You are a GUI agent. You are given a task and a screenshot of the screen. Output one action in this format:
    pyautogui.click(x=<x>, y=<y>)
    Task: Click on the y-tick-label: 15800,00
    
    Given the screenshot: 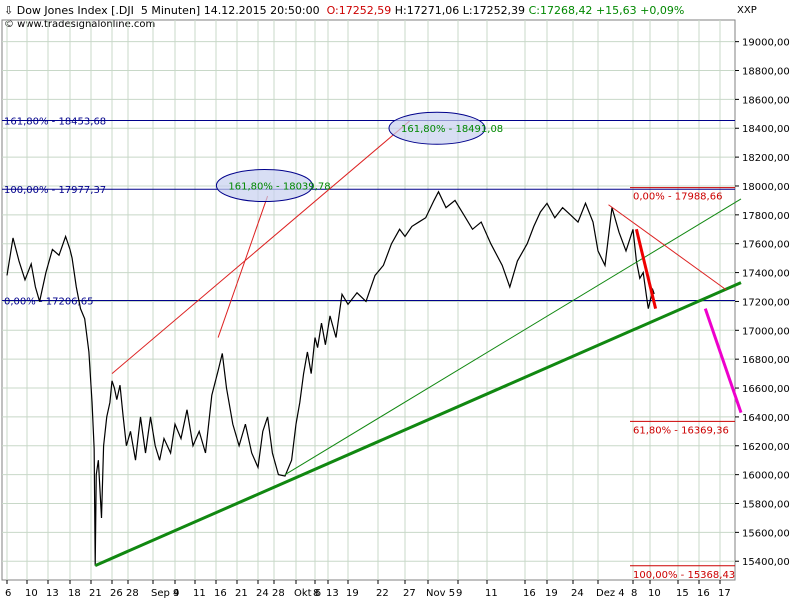 What is the action you would take?
    pyautogui.click(x=766, y=505)
    